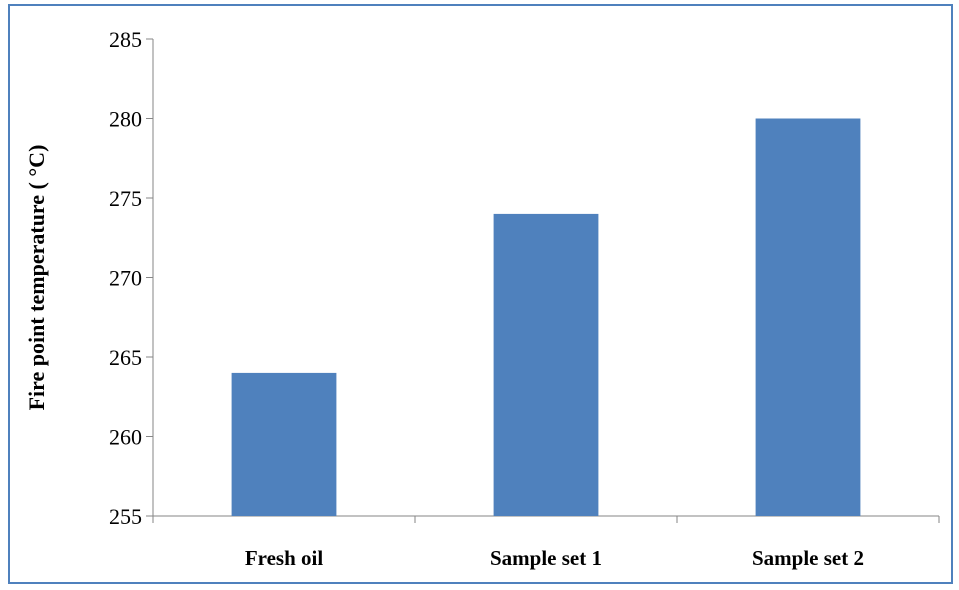 This screenshot has width=959, height=590. Describe the element at coordinates (125, 357) in the screenshot. I see `y-tick-label: 265` at that location.